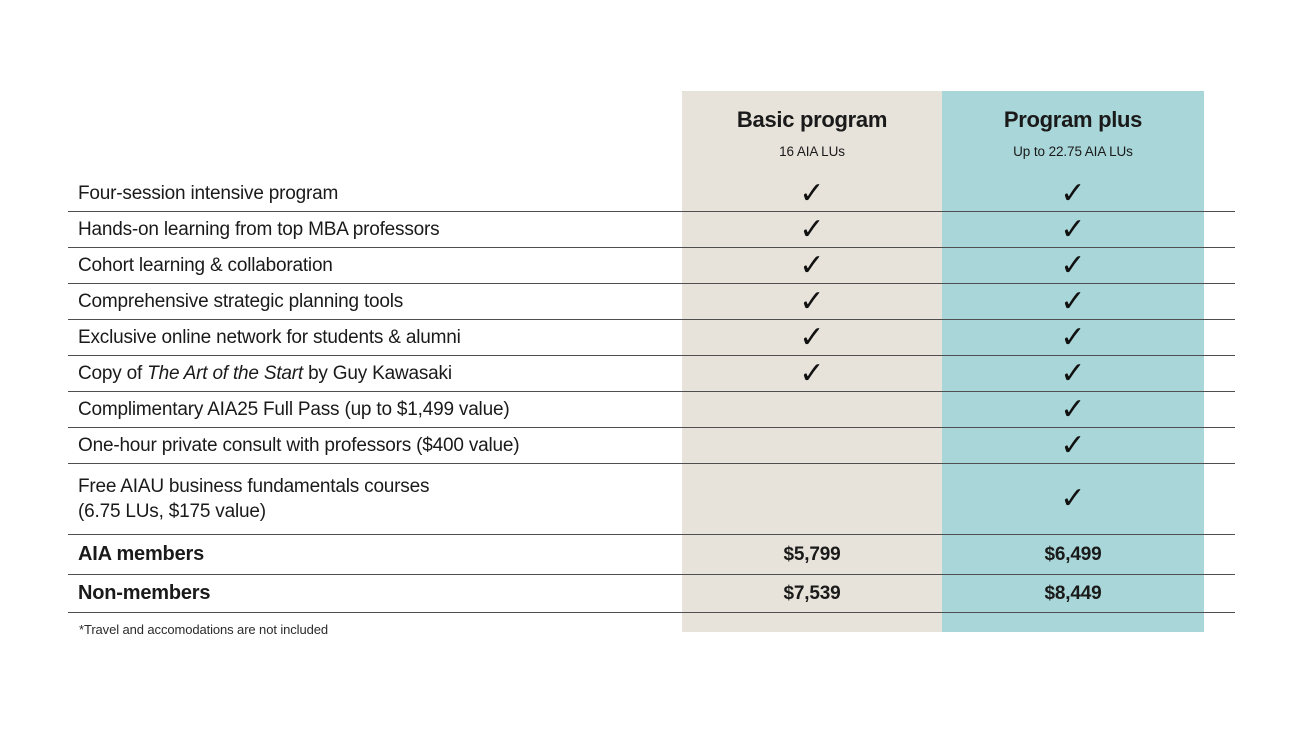  What do you see at coordinates (651, 266) in the screenshot?
I see `feature-row: Cohort learning & collaboration ✓ ✓` at bounding box center [651, 266].